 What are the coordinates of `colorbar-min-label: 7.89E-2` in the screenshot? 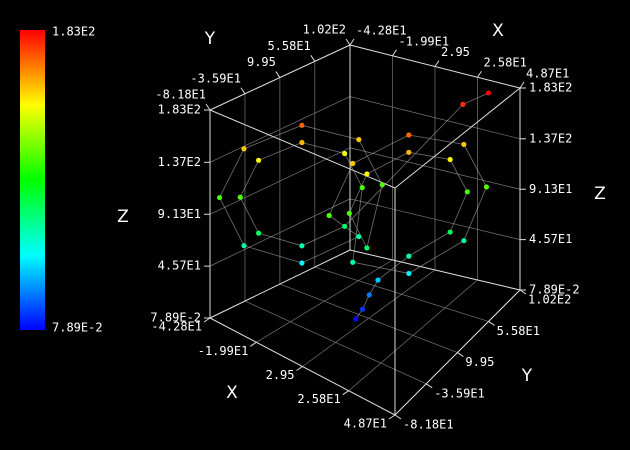 It's located at (77, 328).